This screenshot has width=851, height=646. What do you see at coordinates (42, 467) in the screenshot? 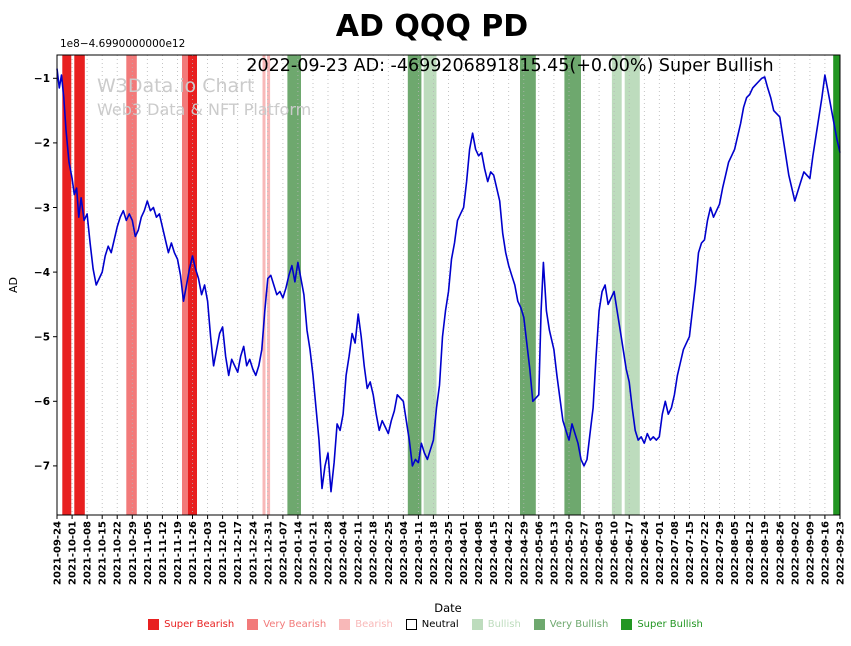
I see `y-tick-label: −7` at bounding box center [42, 467].